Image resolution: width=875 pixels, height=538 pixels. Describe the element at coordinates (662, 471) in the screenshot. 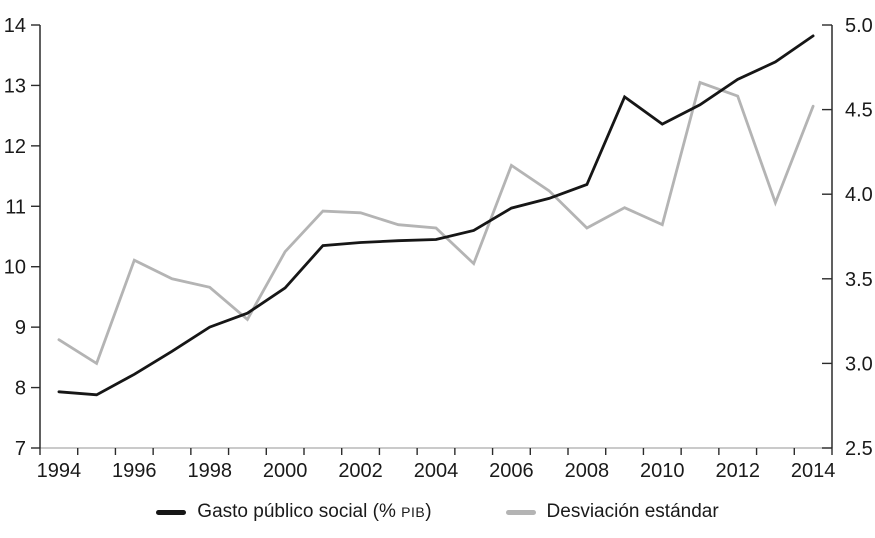

I see `x-axis-tick-label: 2010` at that location.